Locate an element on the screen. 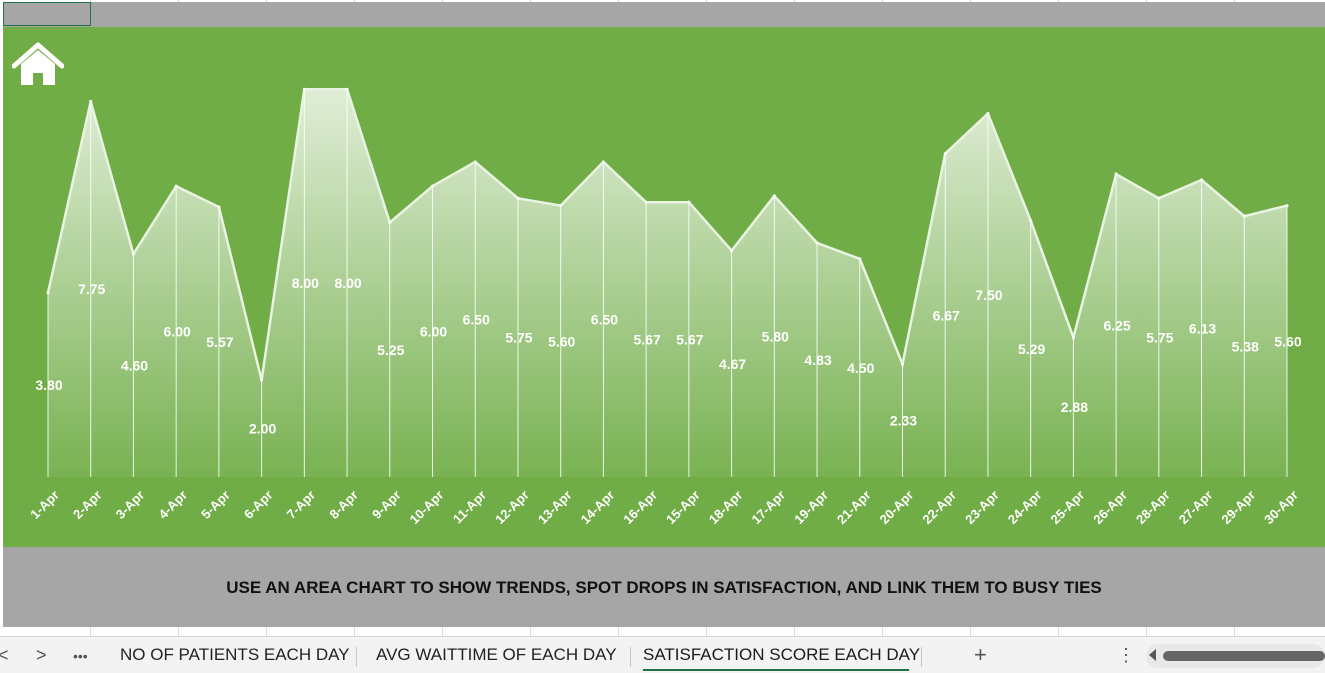 This screenshot has height=673, width=1325. data-label: 5.25 is located at coordinates (390, 350).